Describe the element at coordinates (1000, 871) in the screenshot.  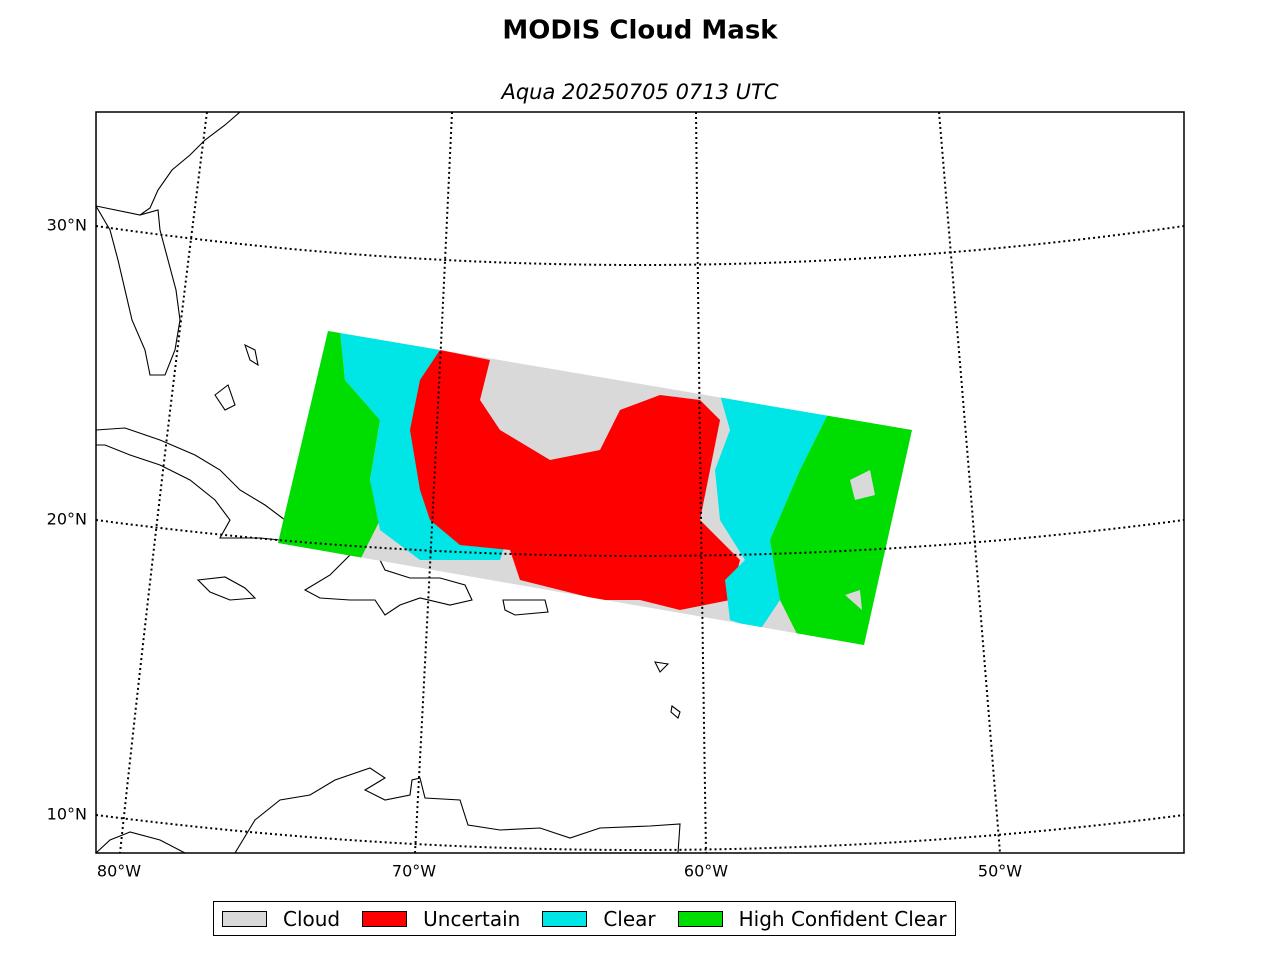
I see `longitude-label: 50°W` at that location.